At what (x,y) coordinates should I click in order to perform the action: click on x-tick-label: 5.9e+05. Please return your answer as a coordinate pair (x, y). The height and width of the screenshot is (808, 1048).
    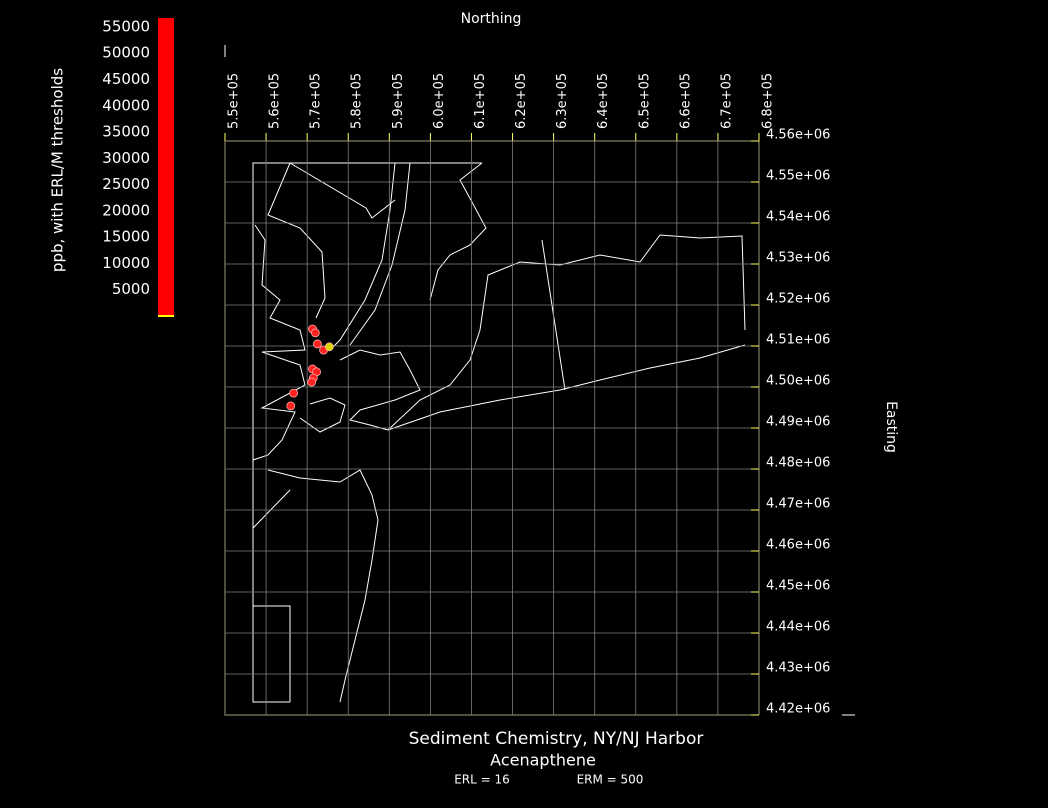
    Looking at the image, I should click on (398, 101).